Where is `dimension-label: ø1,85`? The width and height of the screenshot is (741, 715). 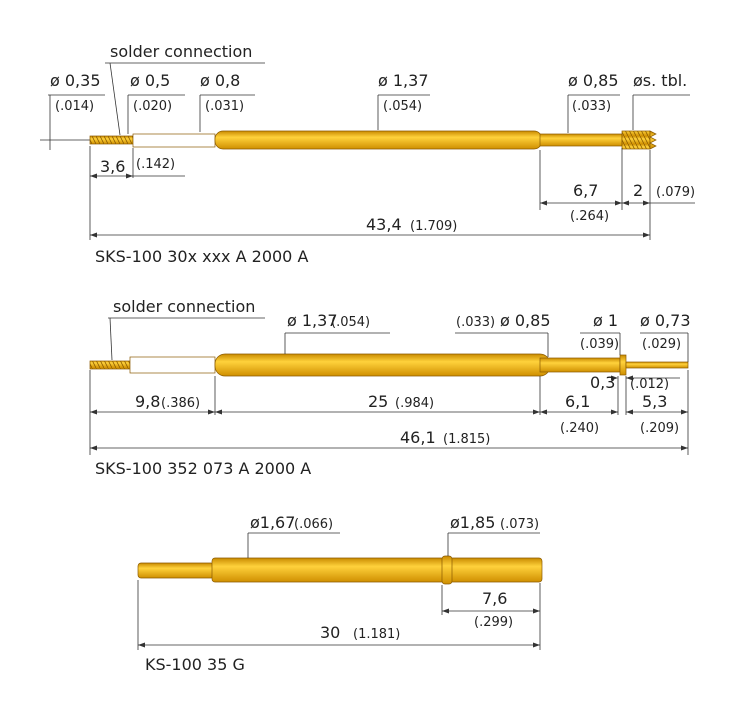
dimension-label: ø1,85 is located at coordinates (472, 522).